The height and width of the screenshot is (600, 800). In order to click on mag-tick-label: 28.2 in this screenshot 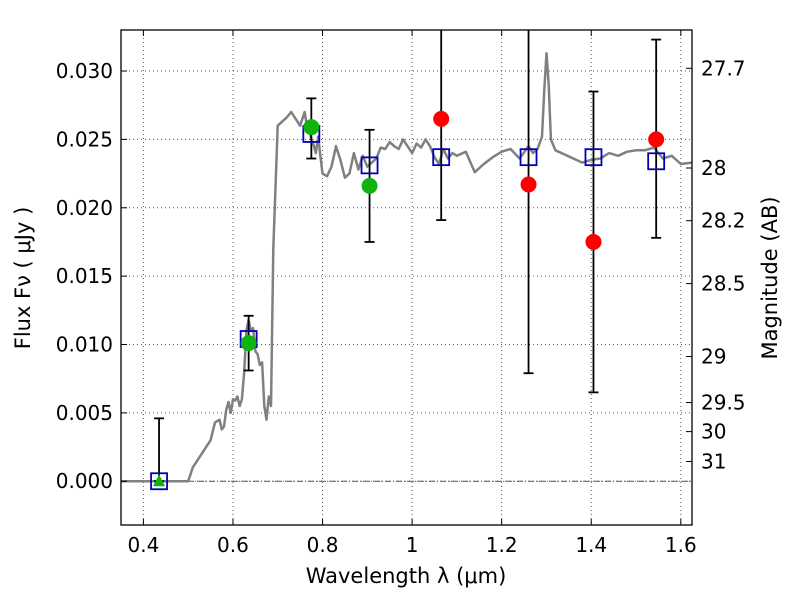, I will do `click(723, 221)`.